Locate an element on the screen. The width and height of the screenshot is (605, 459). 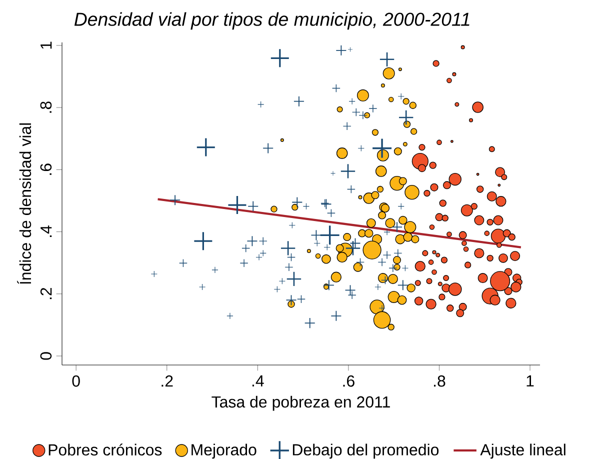
x-tick-label: .6 is located at coordinates (348, 381).